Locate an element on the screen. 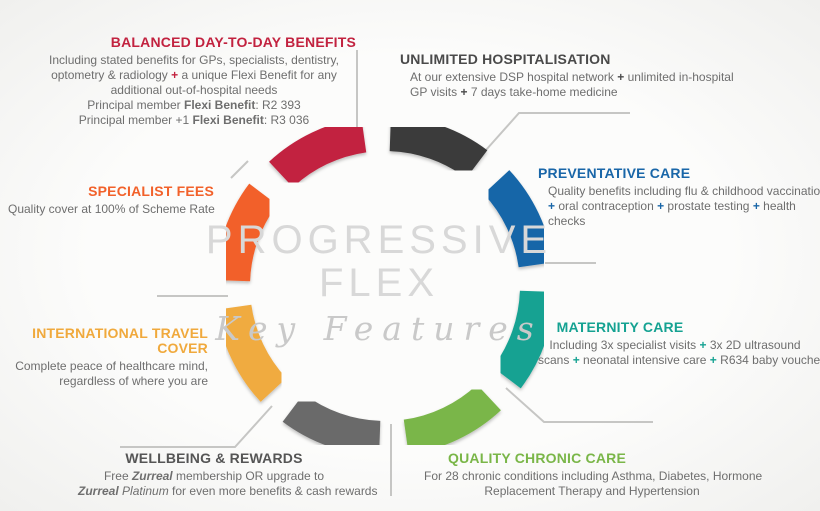 The width and height of the screenshot is (820, 511). title-flex: FLEX is located at coordinates (379, 283).